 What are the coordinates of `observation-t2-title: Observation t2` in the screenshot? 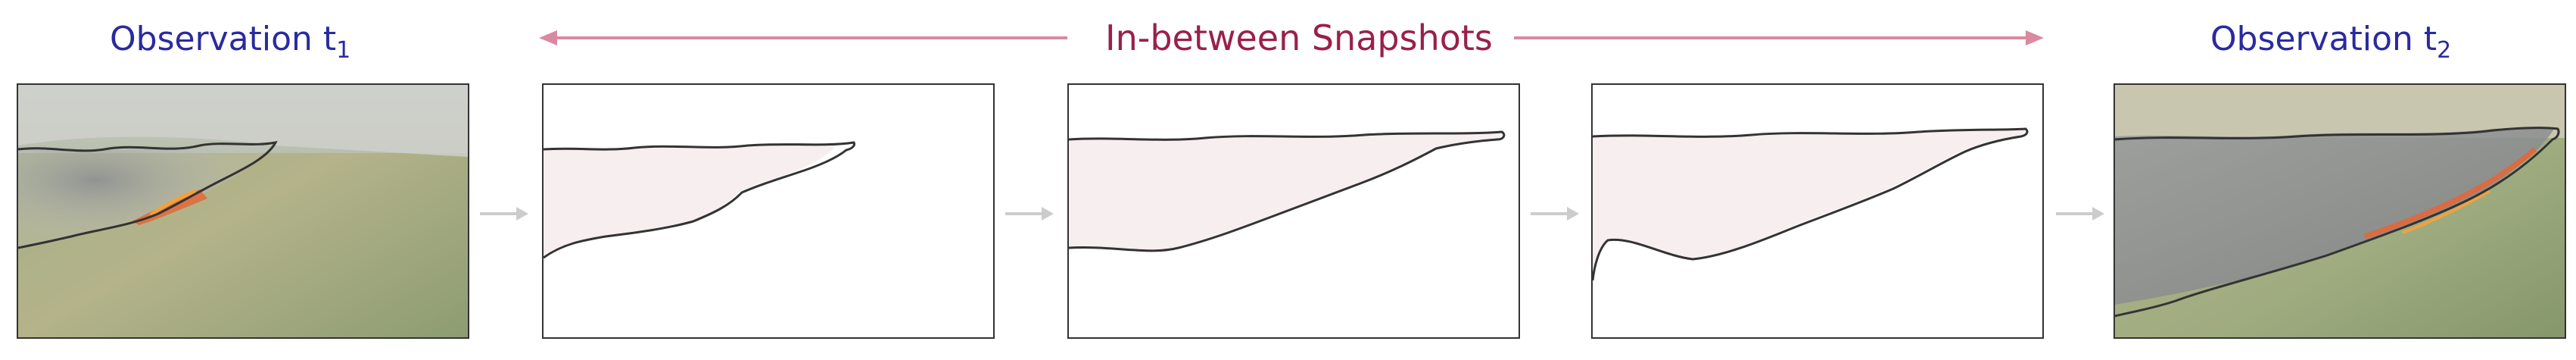 It's located at (2330, 42).